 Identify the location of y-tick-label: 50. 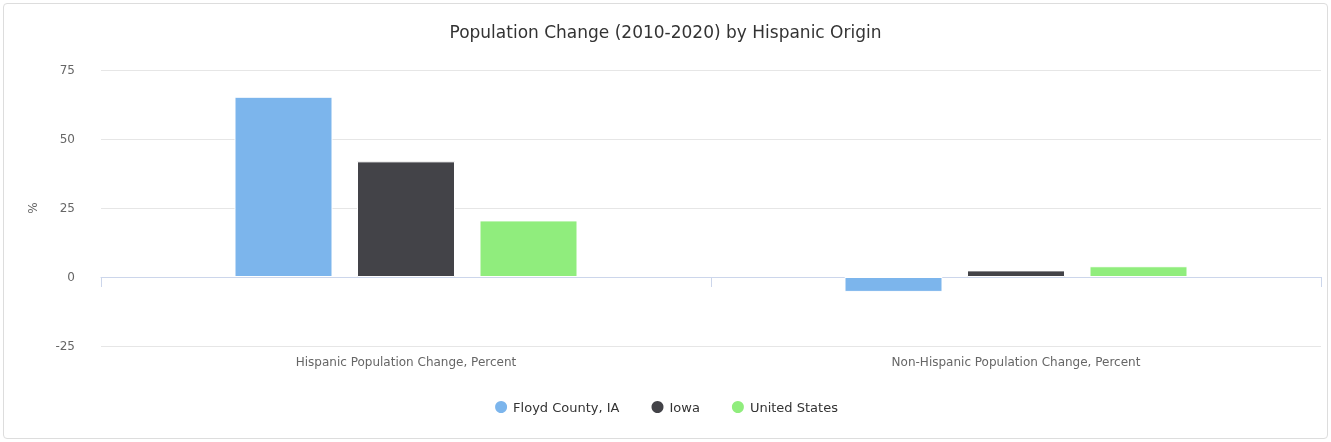
(67, 139).